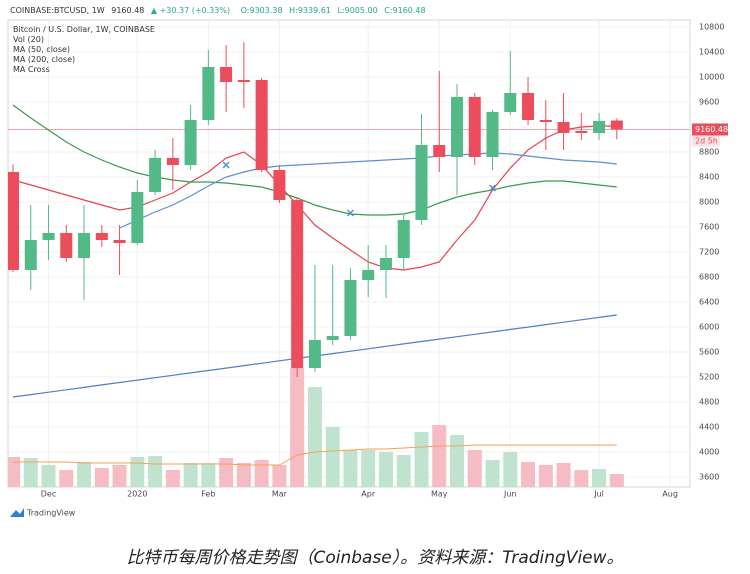 This screenshot has width=750, height=574. Describe the element at coordinates (368, 494) in the screenshot. I see `x-tick-label: Apr` at that location.